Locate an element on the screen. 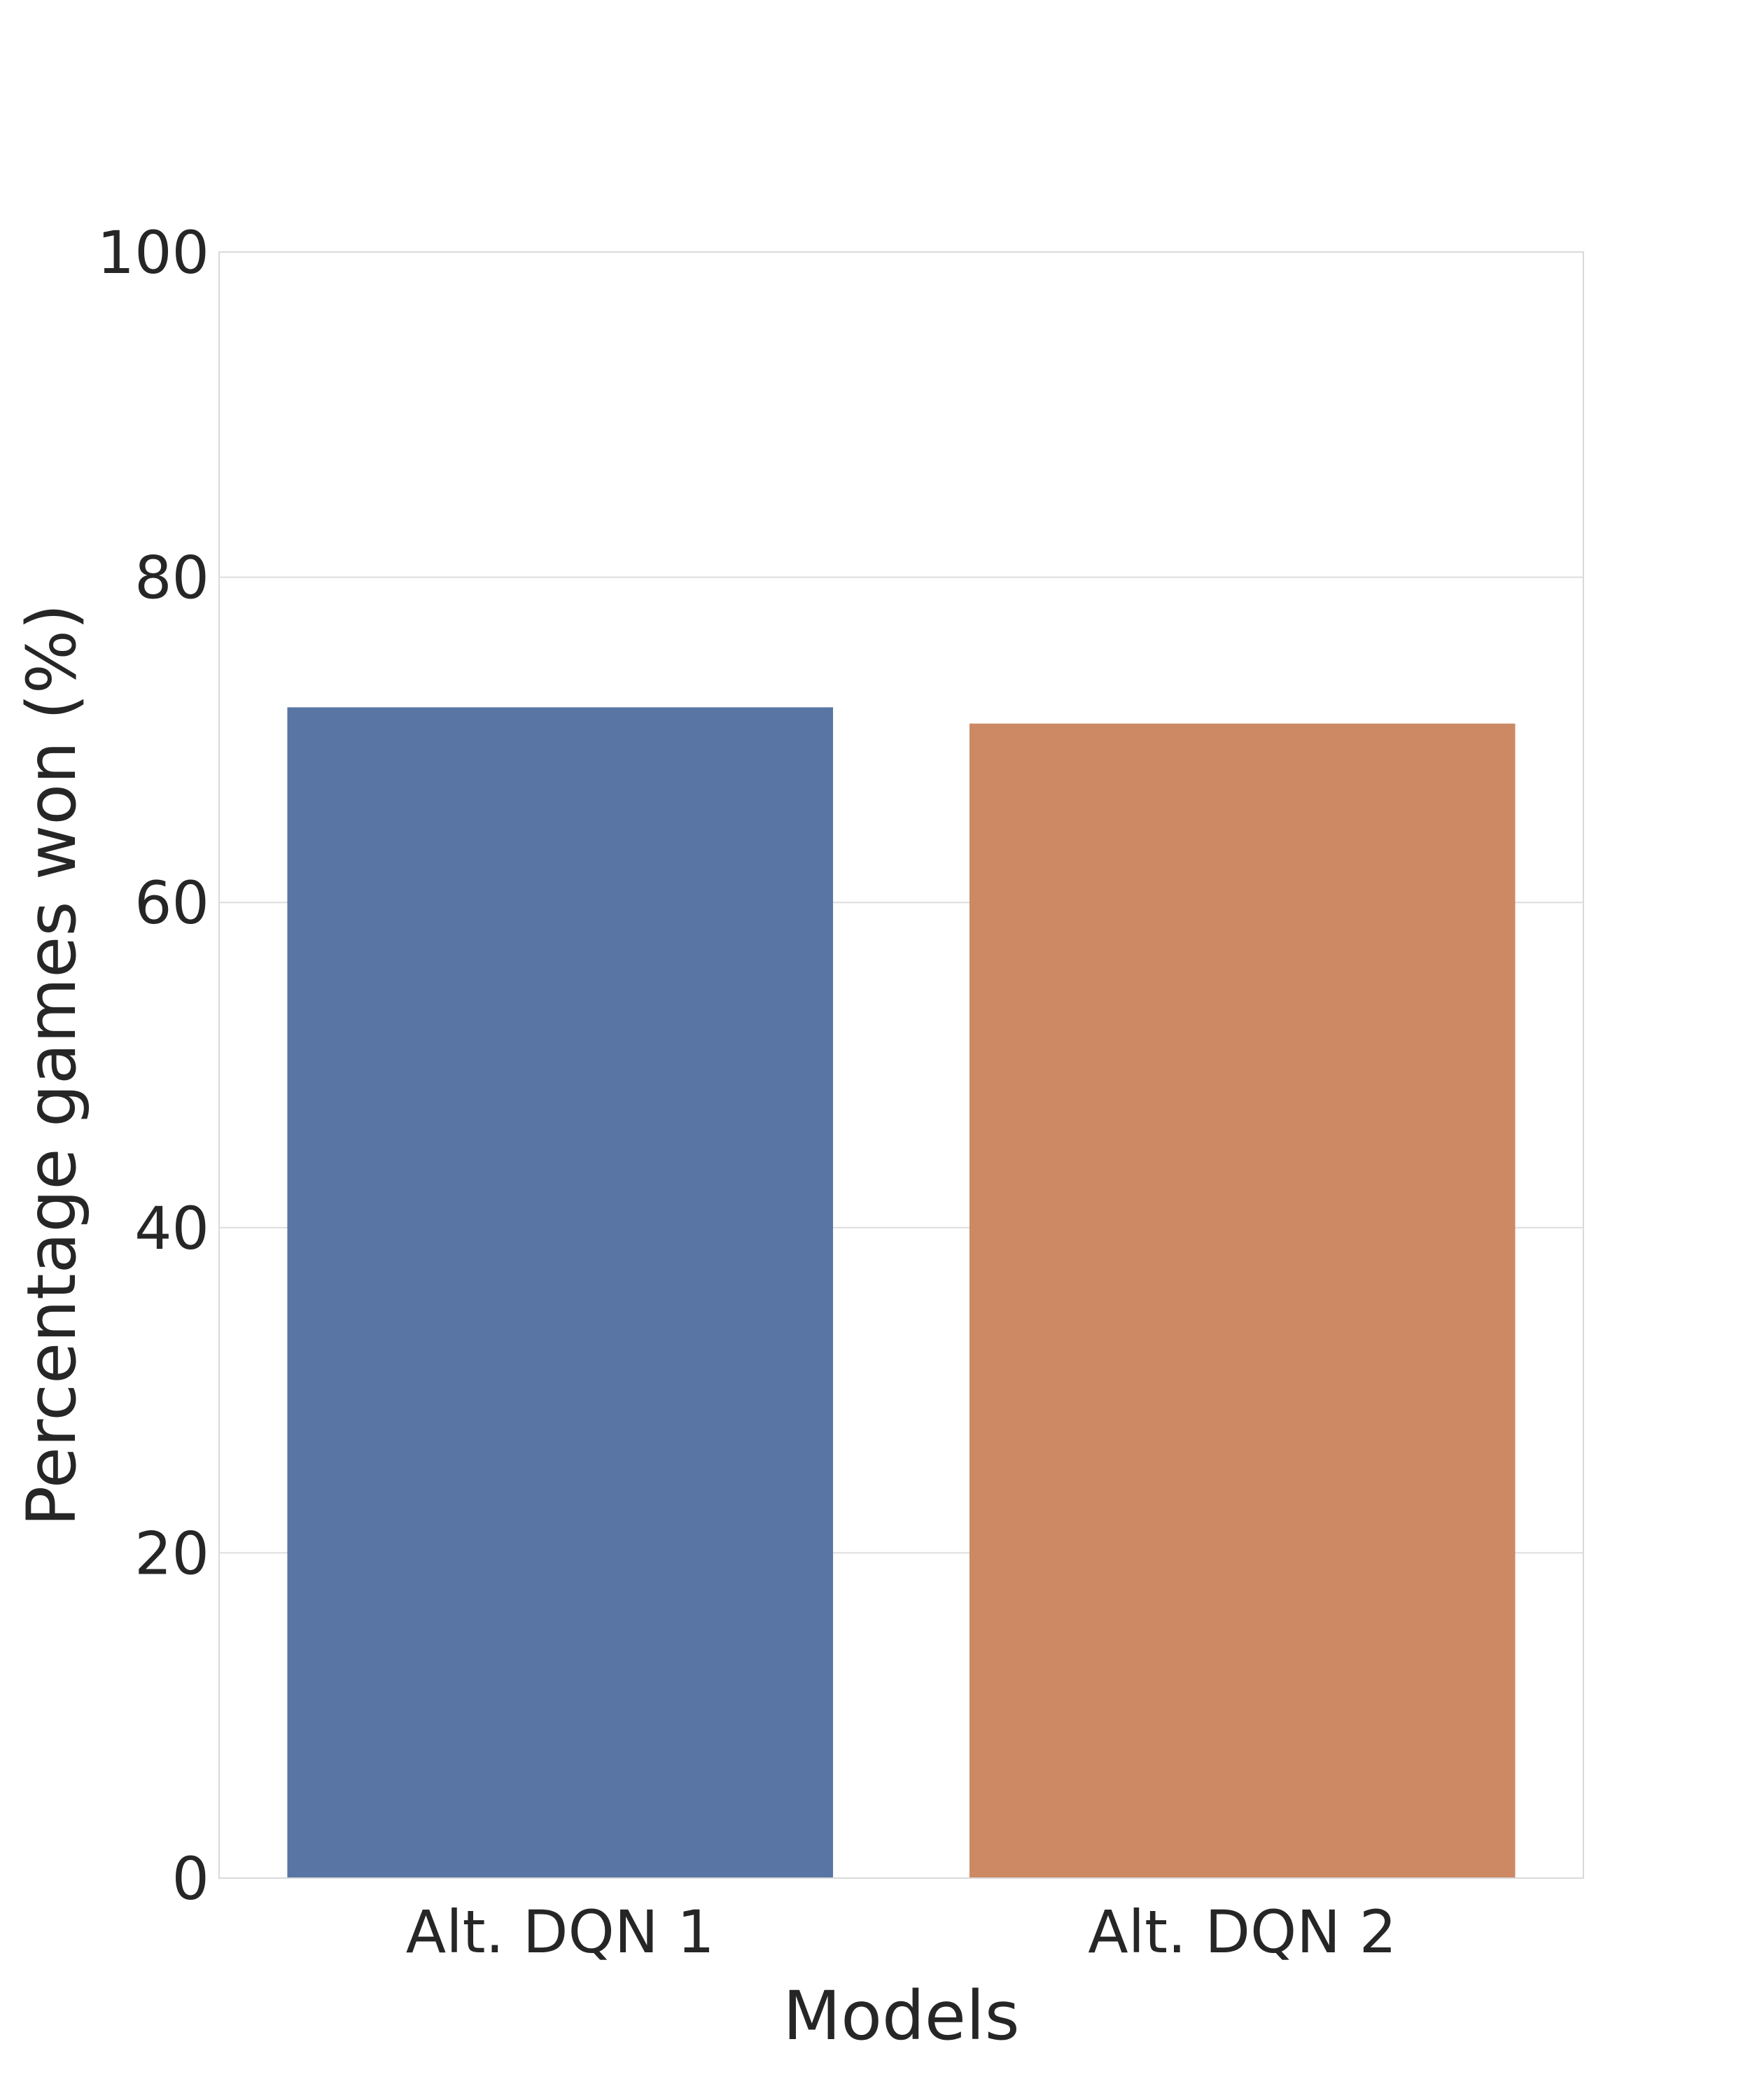 The image size is (1750, 2100). x-tick-labels: Alt. DQN 1 Alt. DQN 2 is located at coordinates (901, 1932).